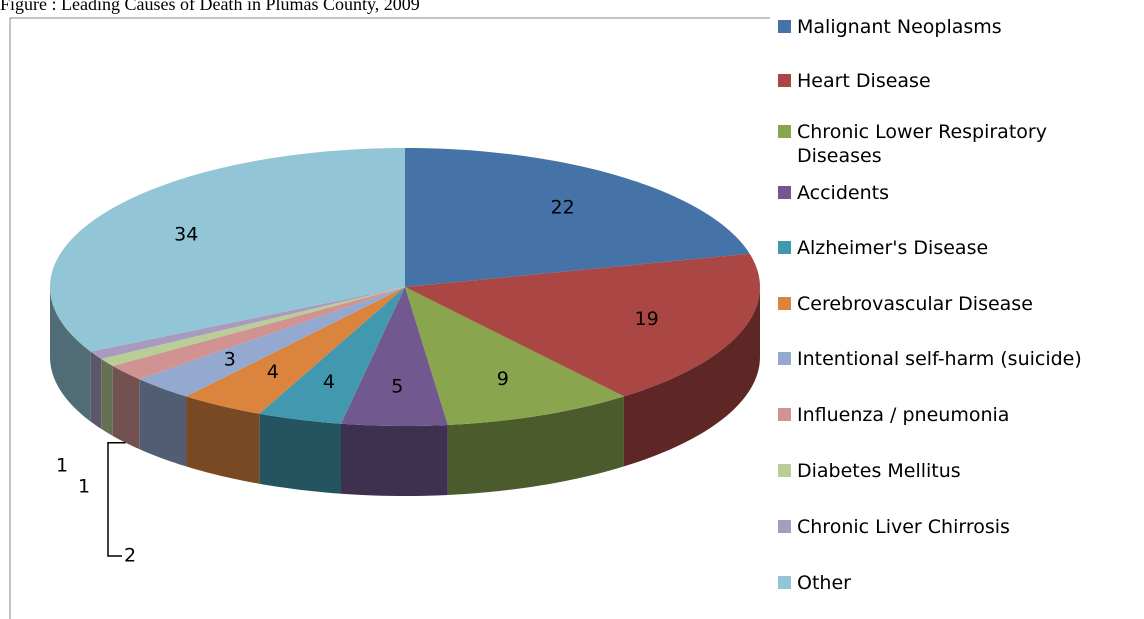  What do you see at coordinates (903, 415) in the screenshot?
I see `legend-label: Influenza / pneumonia` at bounding box center [903, 415].